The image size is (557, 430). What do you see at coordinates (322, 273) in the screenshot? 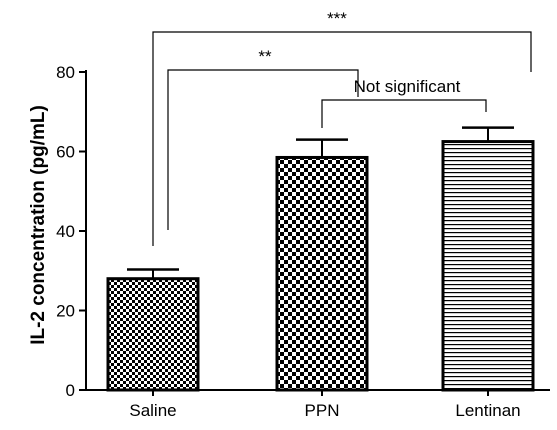
I see `bar-ppn` at bounding box center [322, 273].